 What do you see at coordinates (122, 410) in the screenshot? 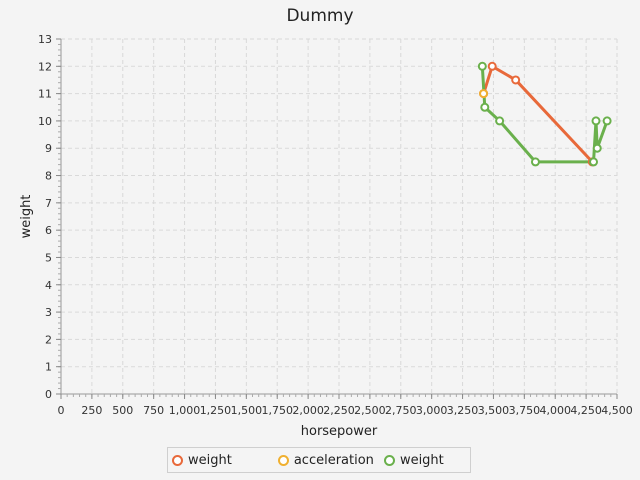
I see `x-tick-label: 500` at bounding box center [122, 410].